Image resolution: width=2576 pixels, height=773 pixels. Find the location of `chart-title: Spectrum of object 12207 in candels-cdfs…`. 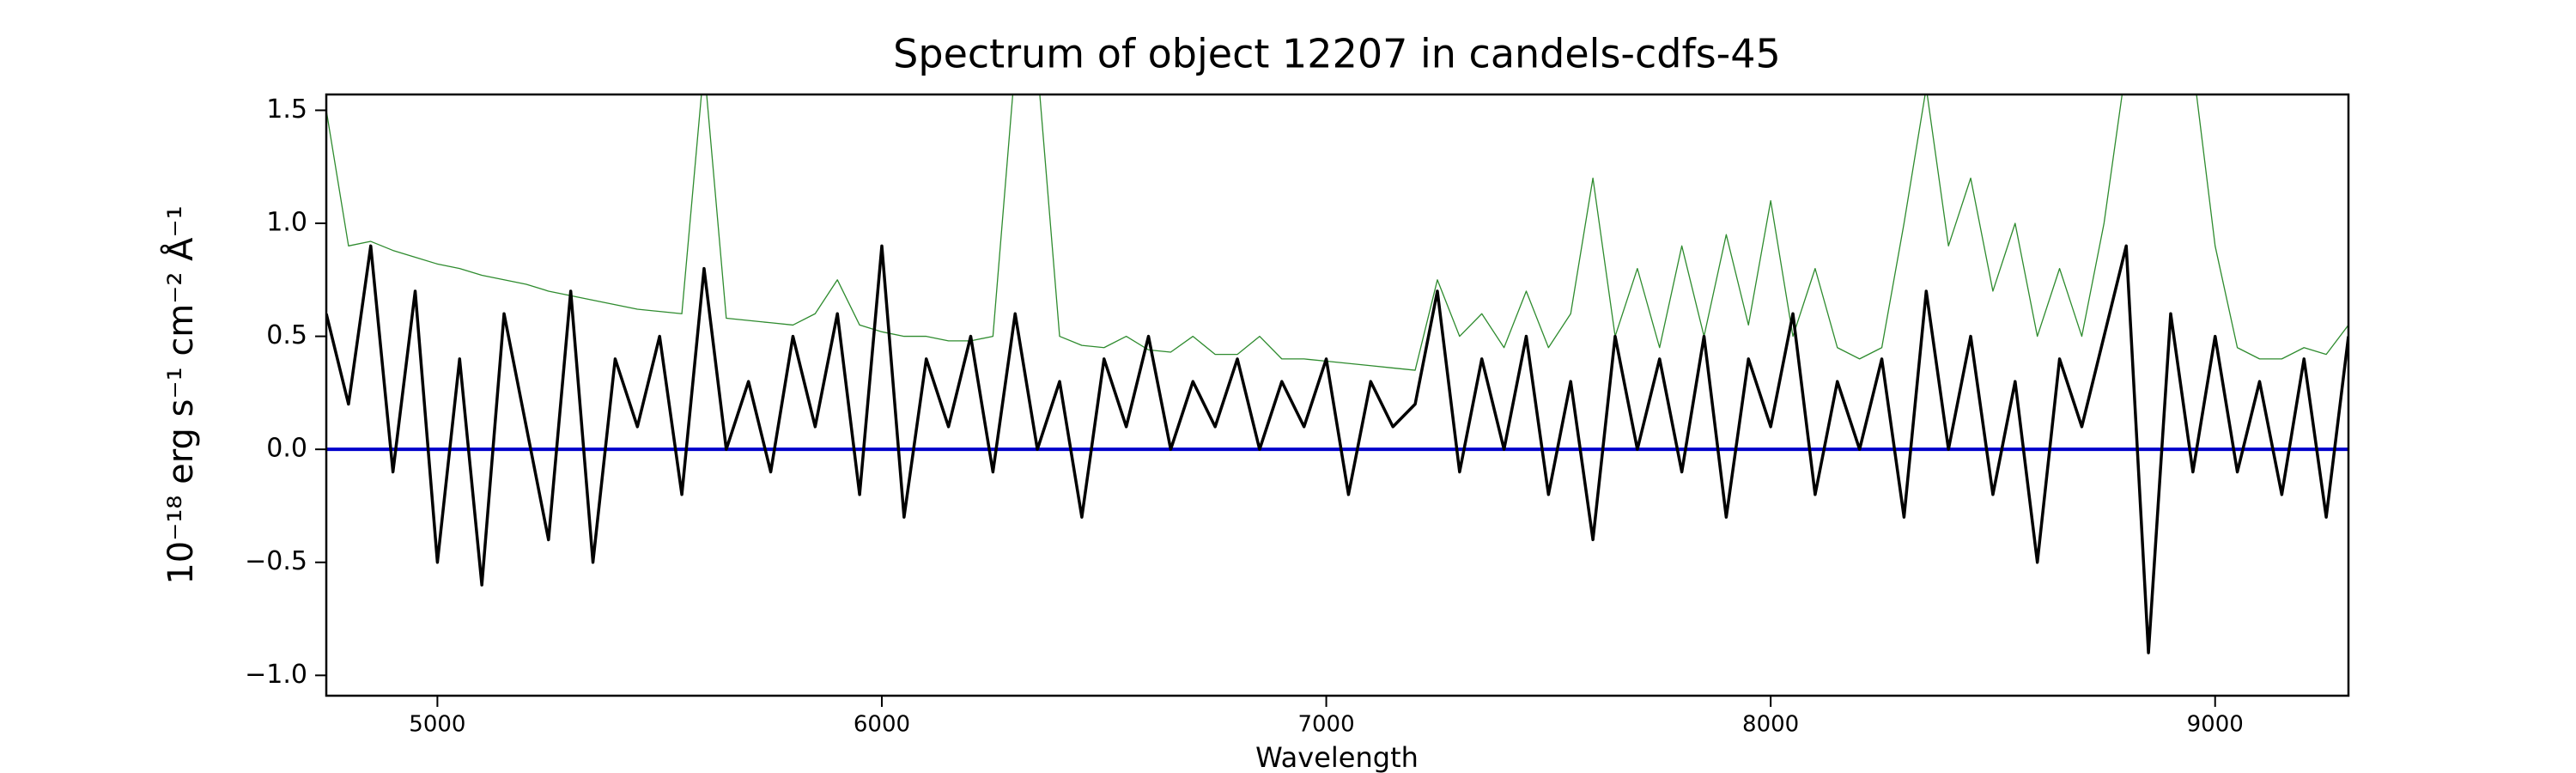

chart-title: Spectrum of object 12207 in candels-cdfs… is located at coordinates (1337, 54).